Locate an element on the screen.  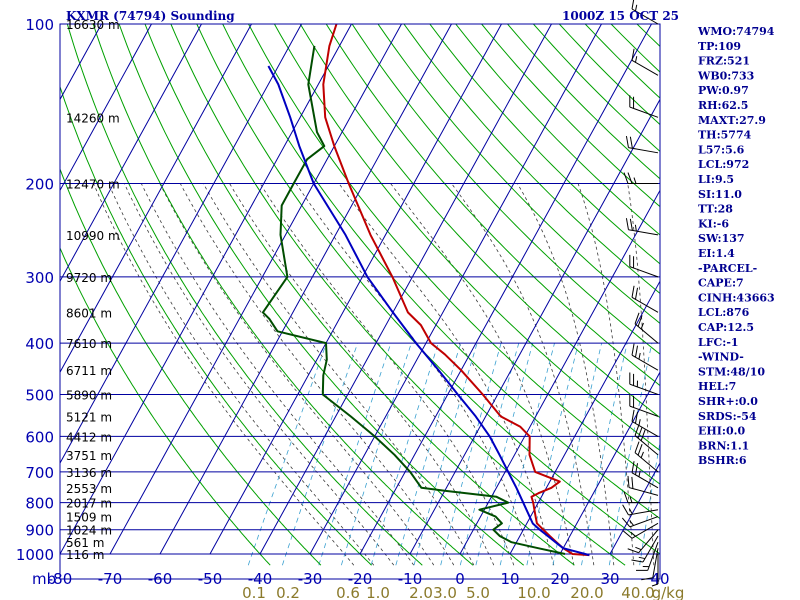
dry-adiabat is located at coordinates (531, 159).